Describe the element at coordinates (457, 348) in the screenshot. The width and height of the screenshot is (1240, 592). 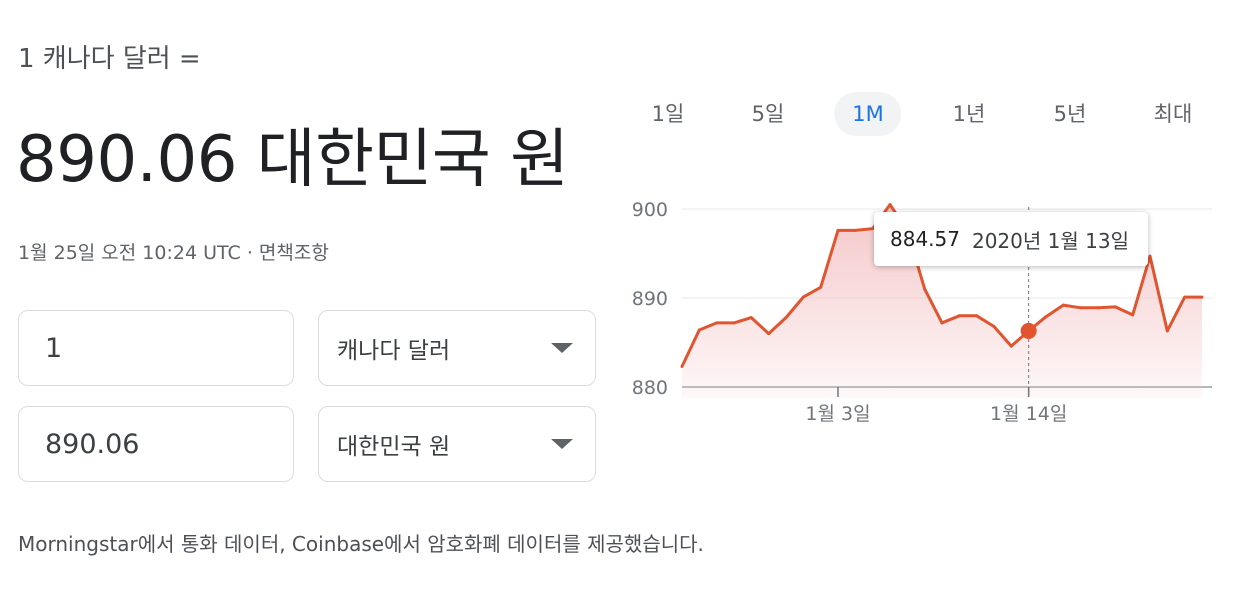
I see `from-currency-select: 캐나다 달러` at that location.